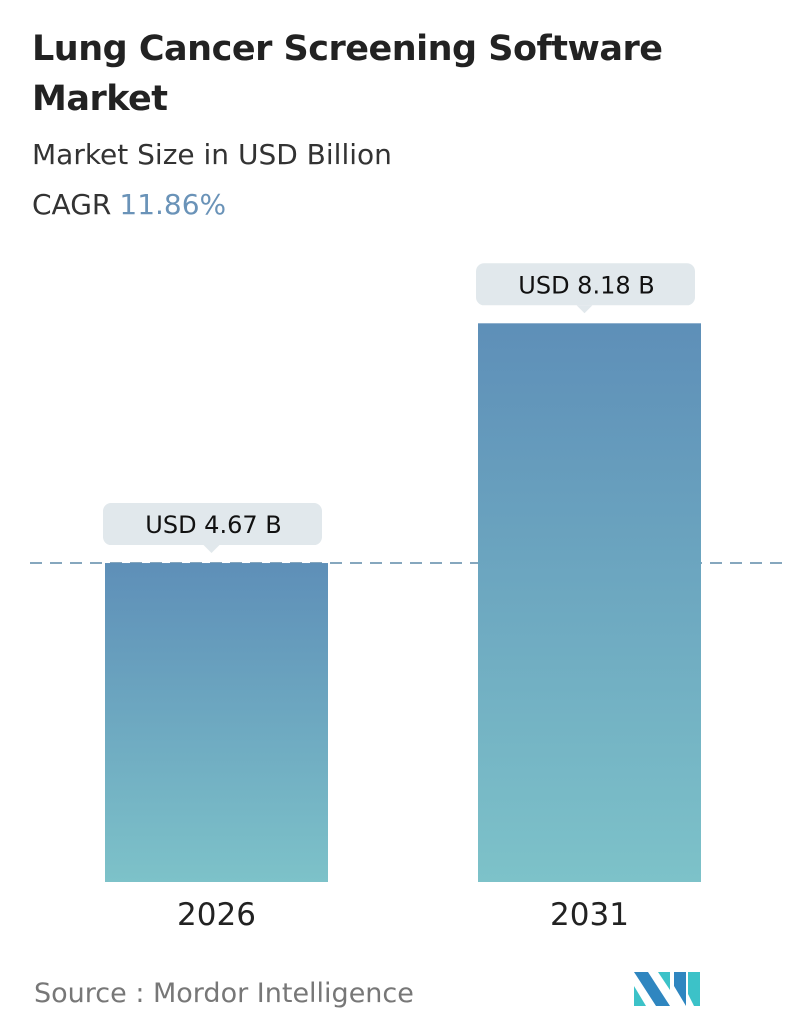 The height and width of the screenshot is (1034, 796). Describe the element at coordinates (216, 915) in the screenshot. I see `x-tick-label: 2026` at that location.